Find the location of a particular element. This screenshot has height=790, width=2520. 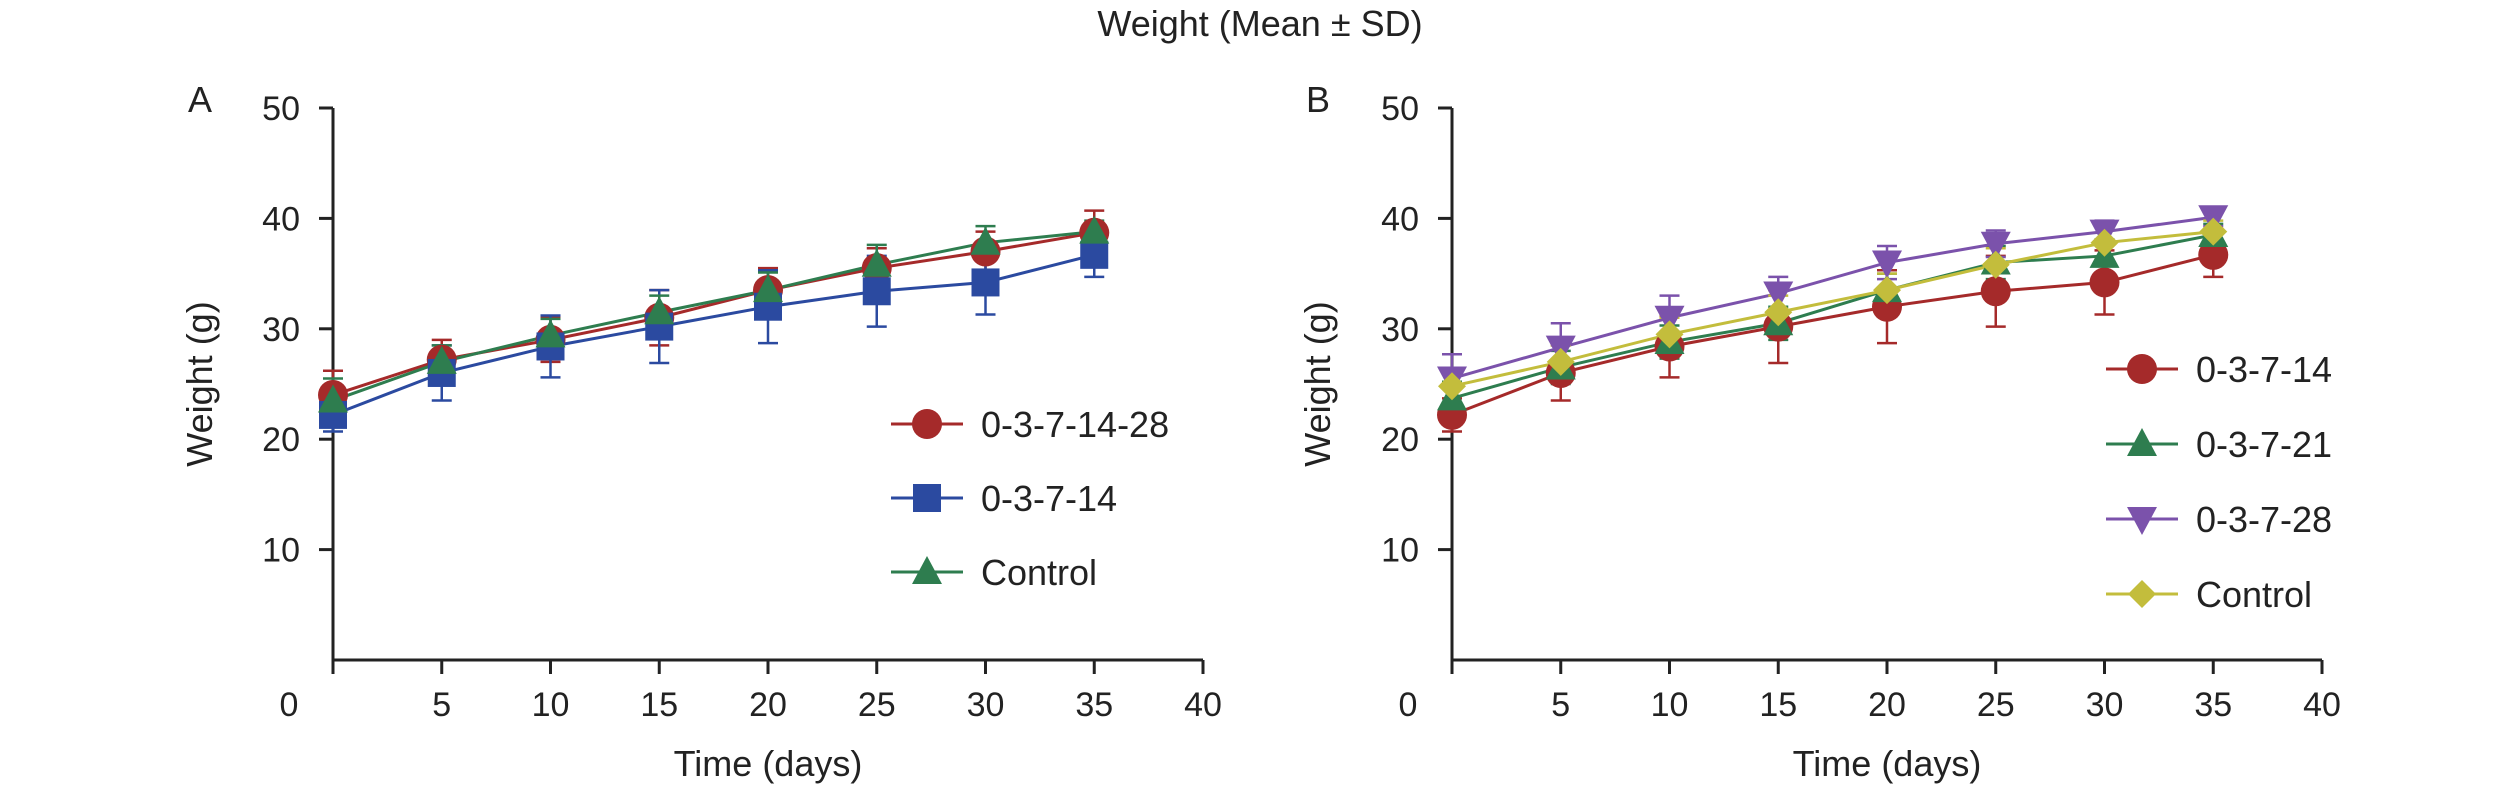

legend-label: 0-3-7-28 is located at coordinates (2264, 519).